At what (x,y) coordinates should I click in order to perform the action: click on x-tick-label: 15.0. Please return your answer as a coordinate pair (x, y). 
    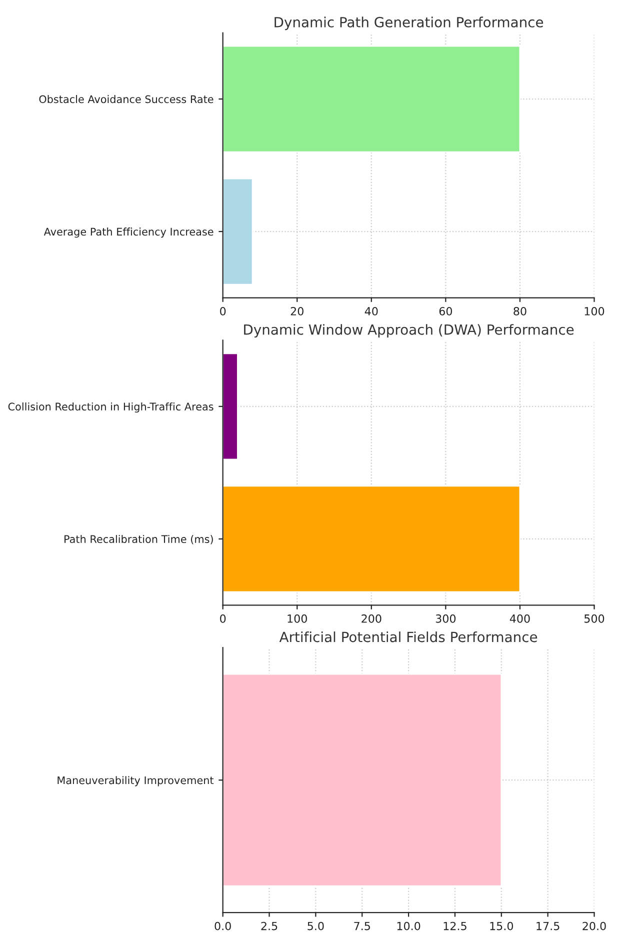
    Looking at the image, I should click on (502, 926).